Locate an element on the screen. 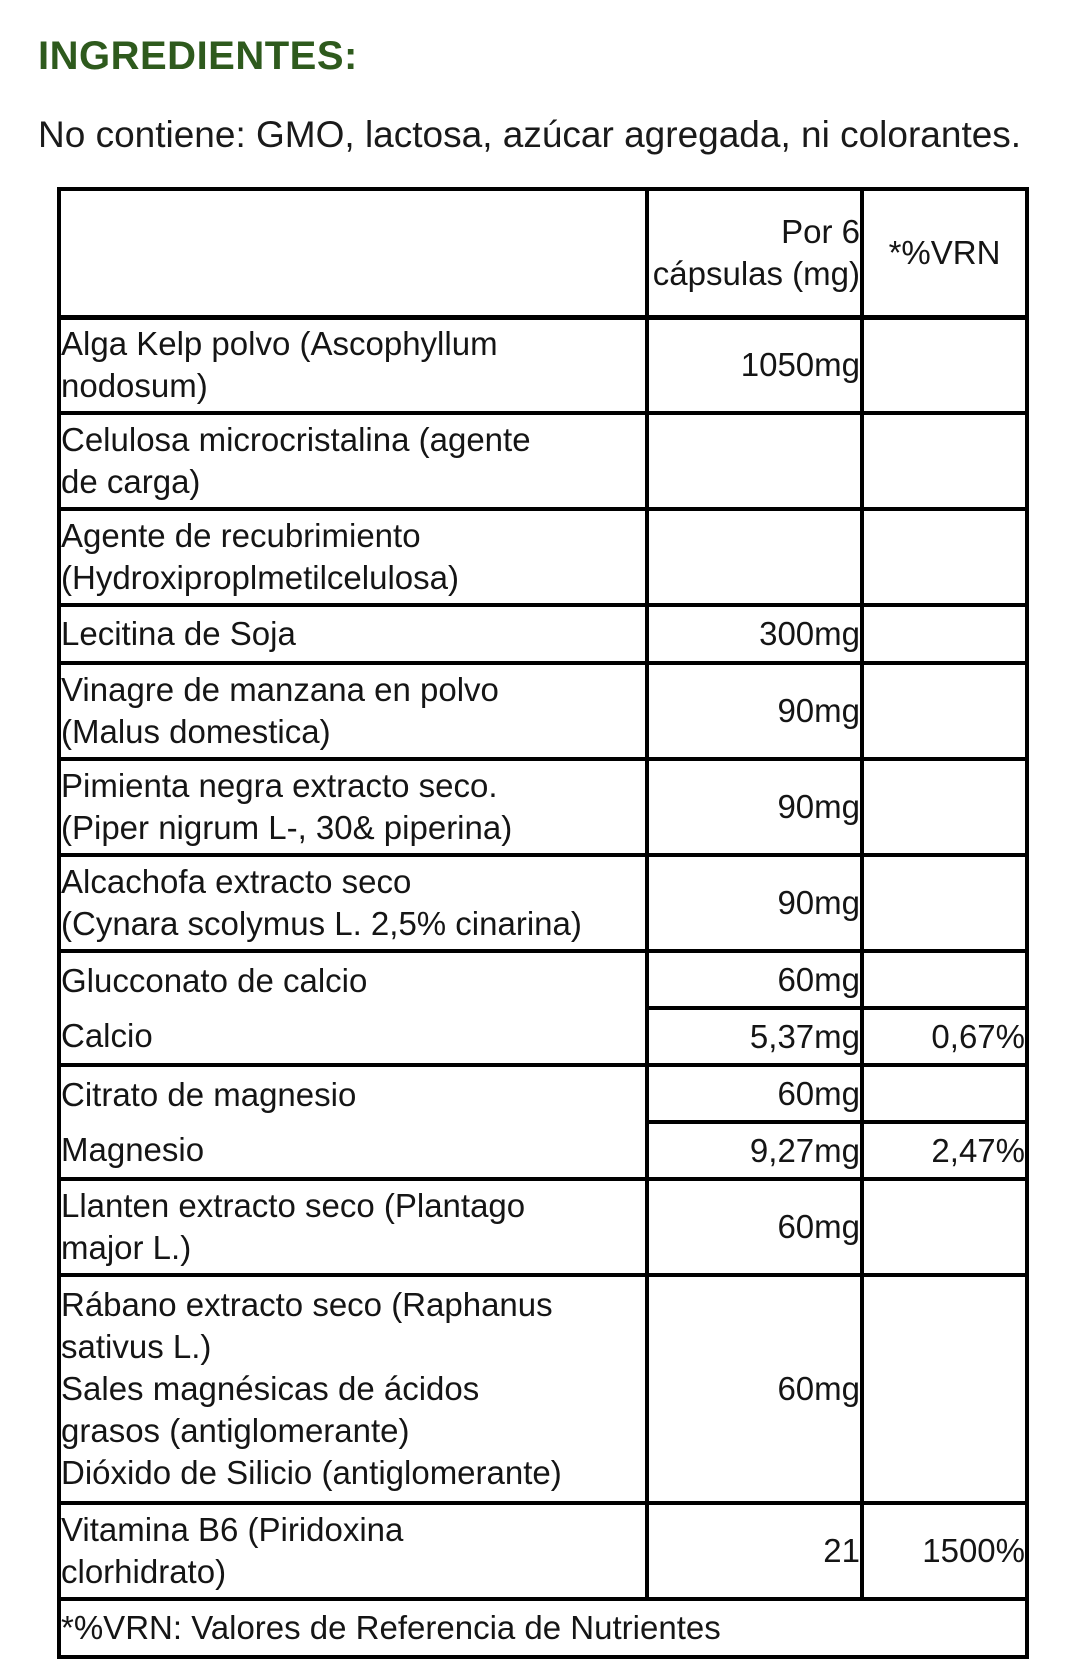 This screenshot has height=1672, width=1080. ingredient-name-line: major L.) is located at coordinates (126, 1247).